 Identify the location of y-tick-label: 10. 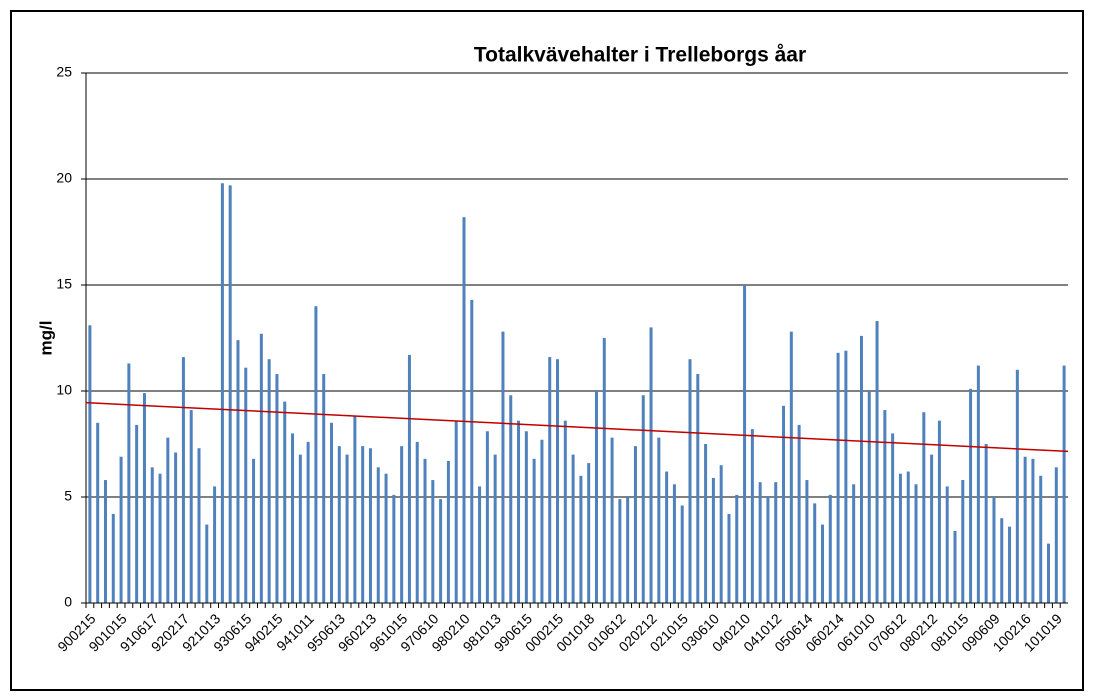
(64, 390).